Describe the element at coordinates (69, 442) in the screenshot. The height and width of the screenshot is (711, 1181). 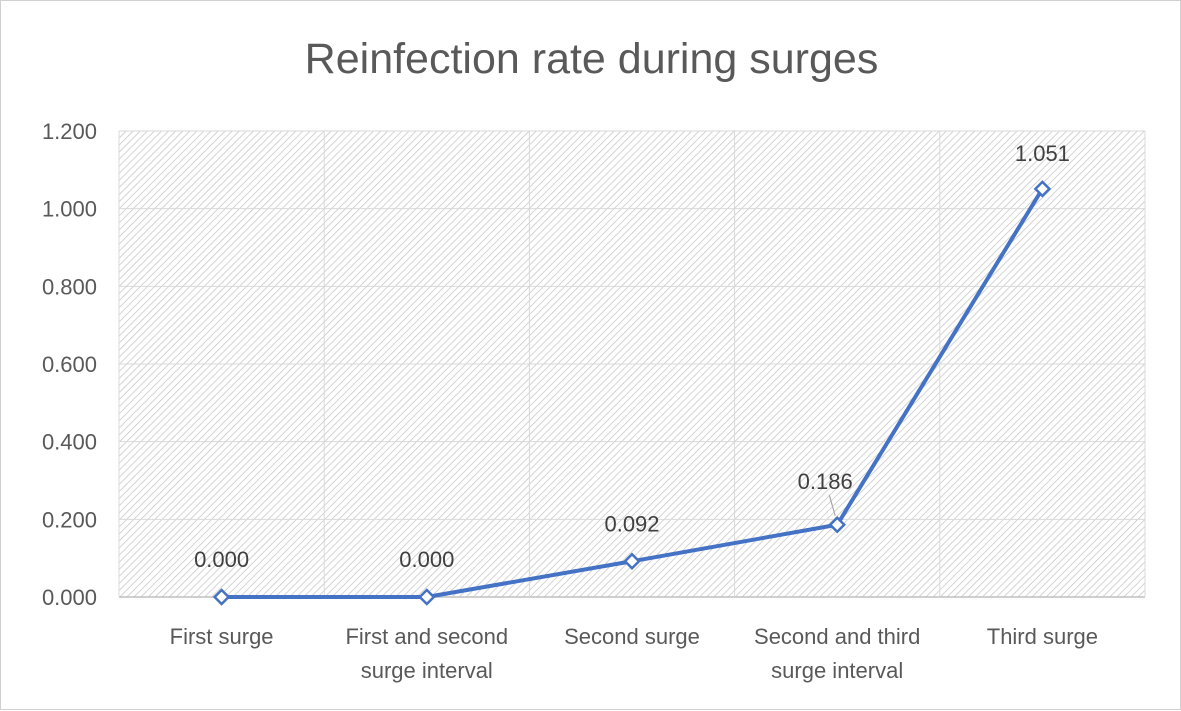
I see `y-tick-label: 0.400` at that location.